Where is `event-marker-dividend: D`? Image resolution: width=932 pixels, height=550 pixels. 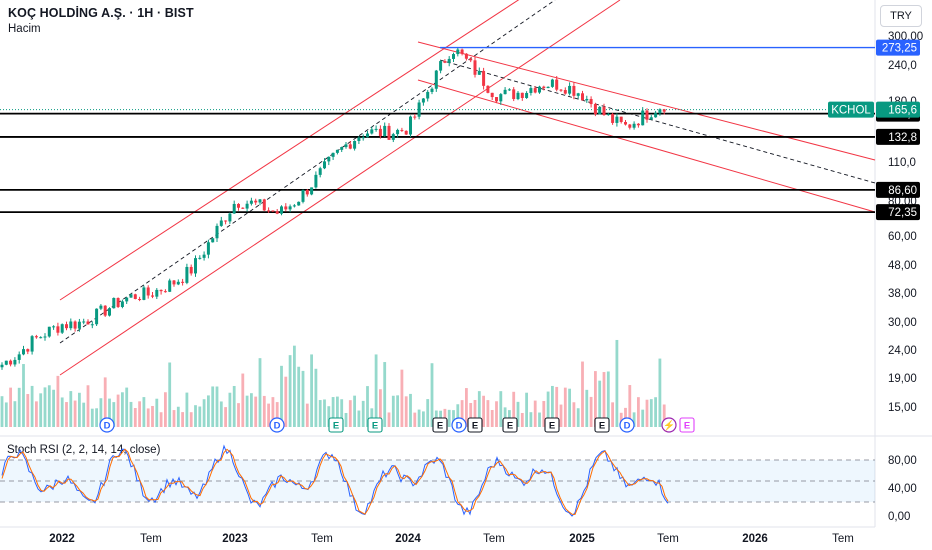
event-marker-dividend: D is located at coordinates (107, 425).